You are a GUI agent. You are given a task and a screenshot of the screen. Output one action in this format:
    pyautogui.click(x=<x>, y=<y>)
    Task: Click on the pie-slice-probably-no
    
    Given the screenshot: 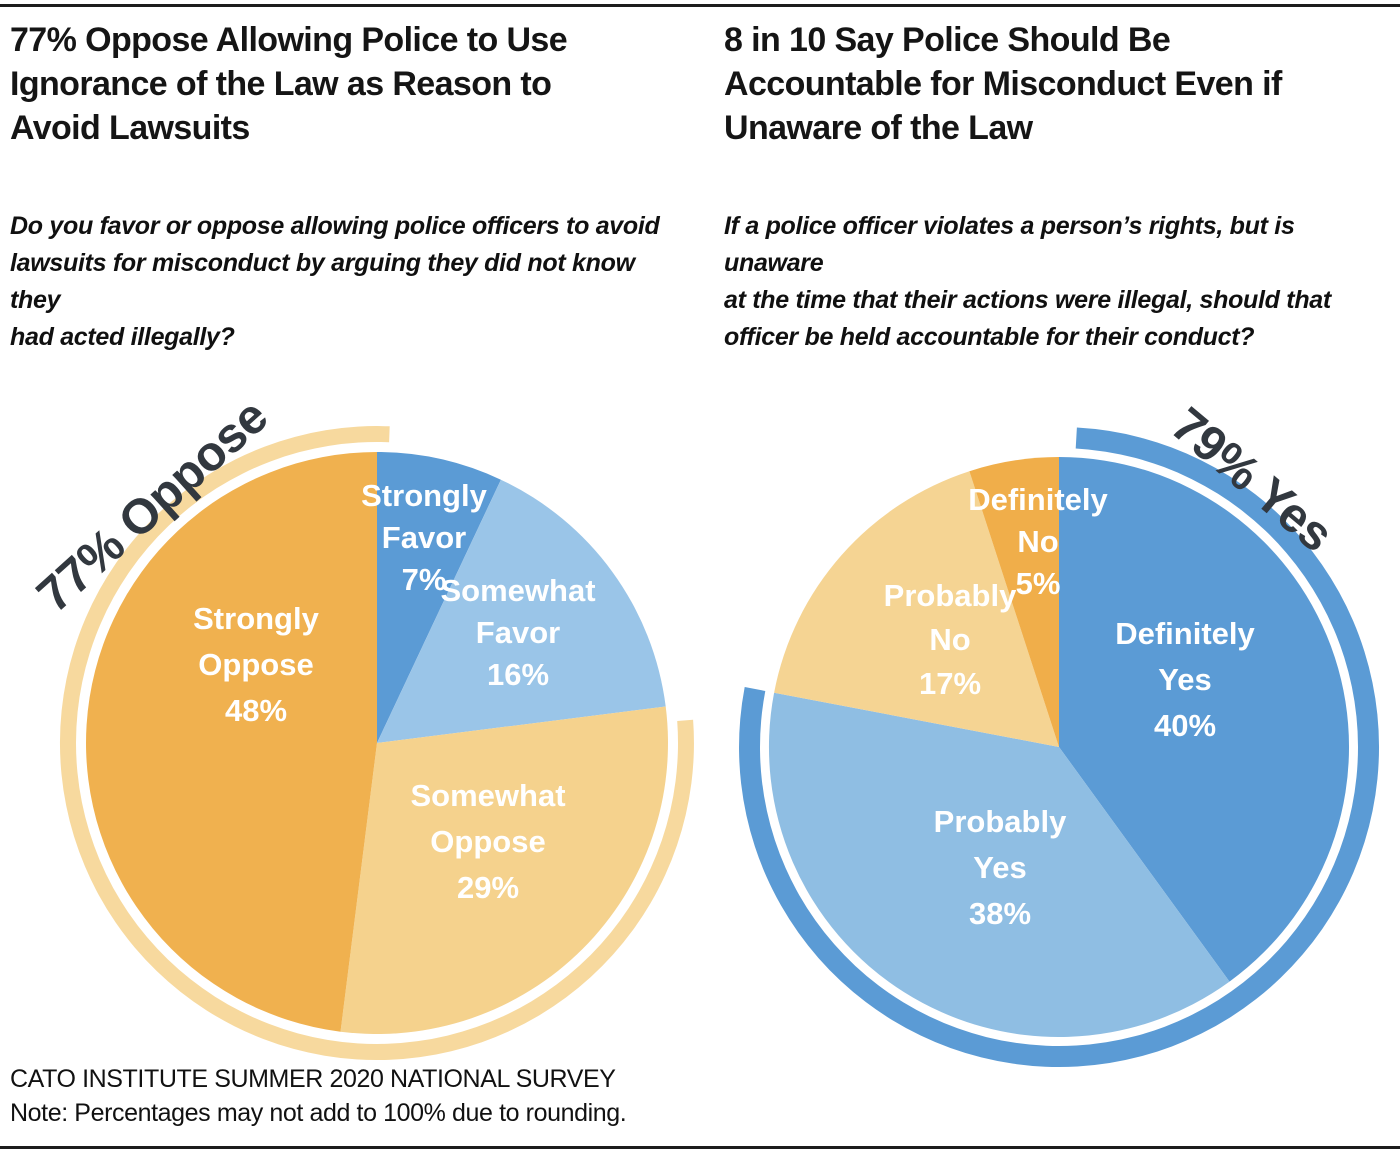 What is the action you would take?
    pyautogui.click(x=916, y=609)
    